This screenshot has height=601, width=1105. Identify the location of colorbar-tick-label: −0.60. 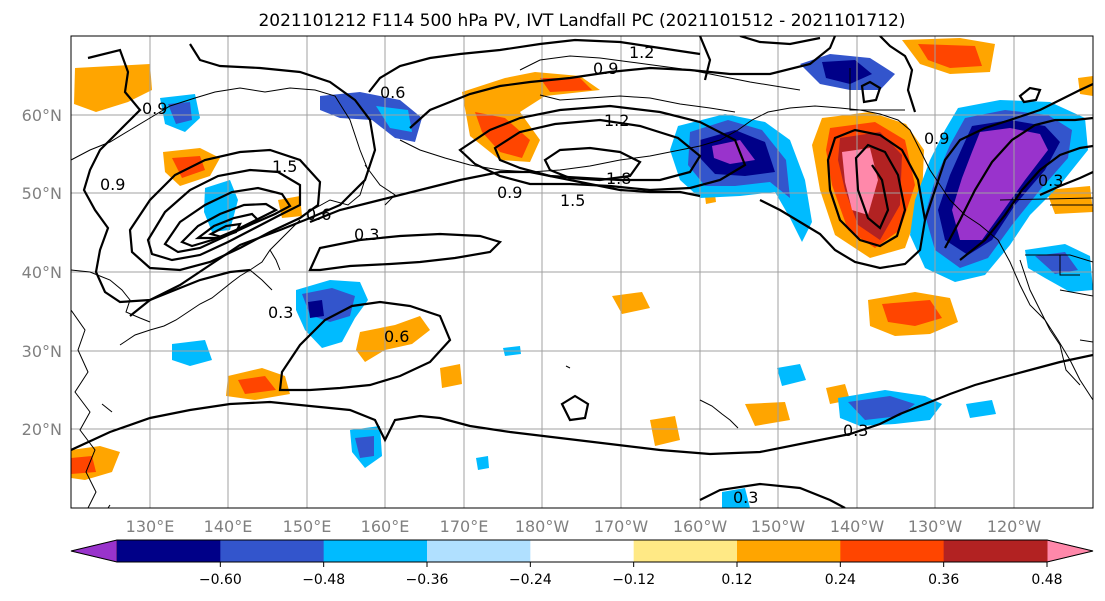
(220, 580).